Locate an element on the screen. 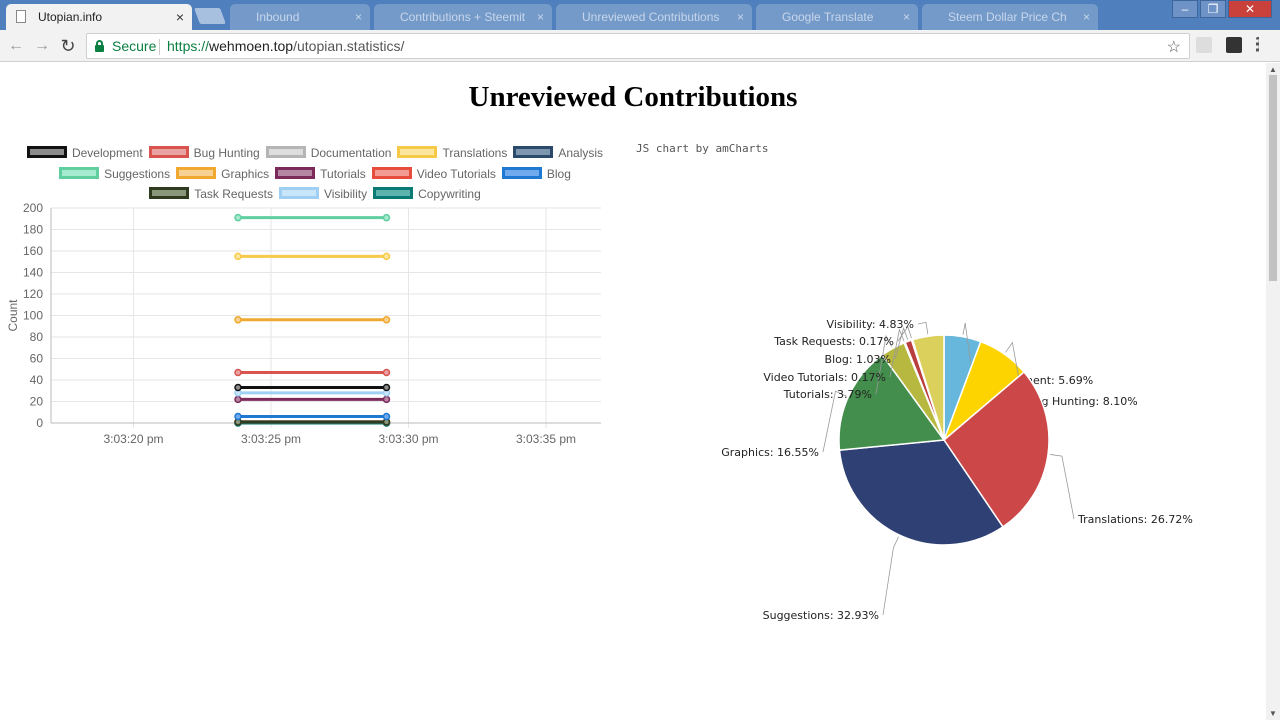 This screenshot has width=1280, height=720. tab-utopian: Utopian.info × is located at coordinates (99, 17).